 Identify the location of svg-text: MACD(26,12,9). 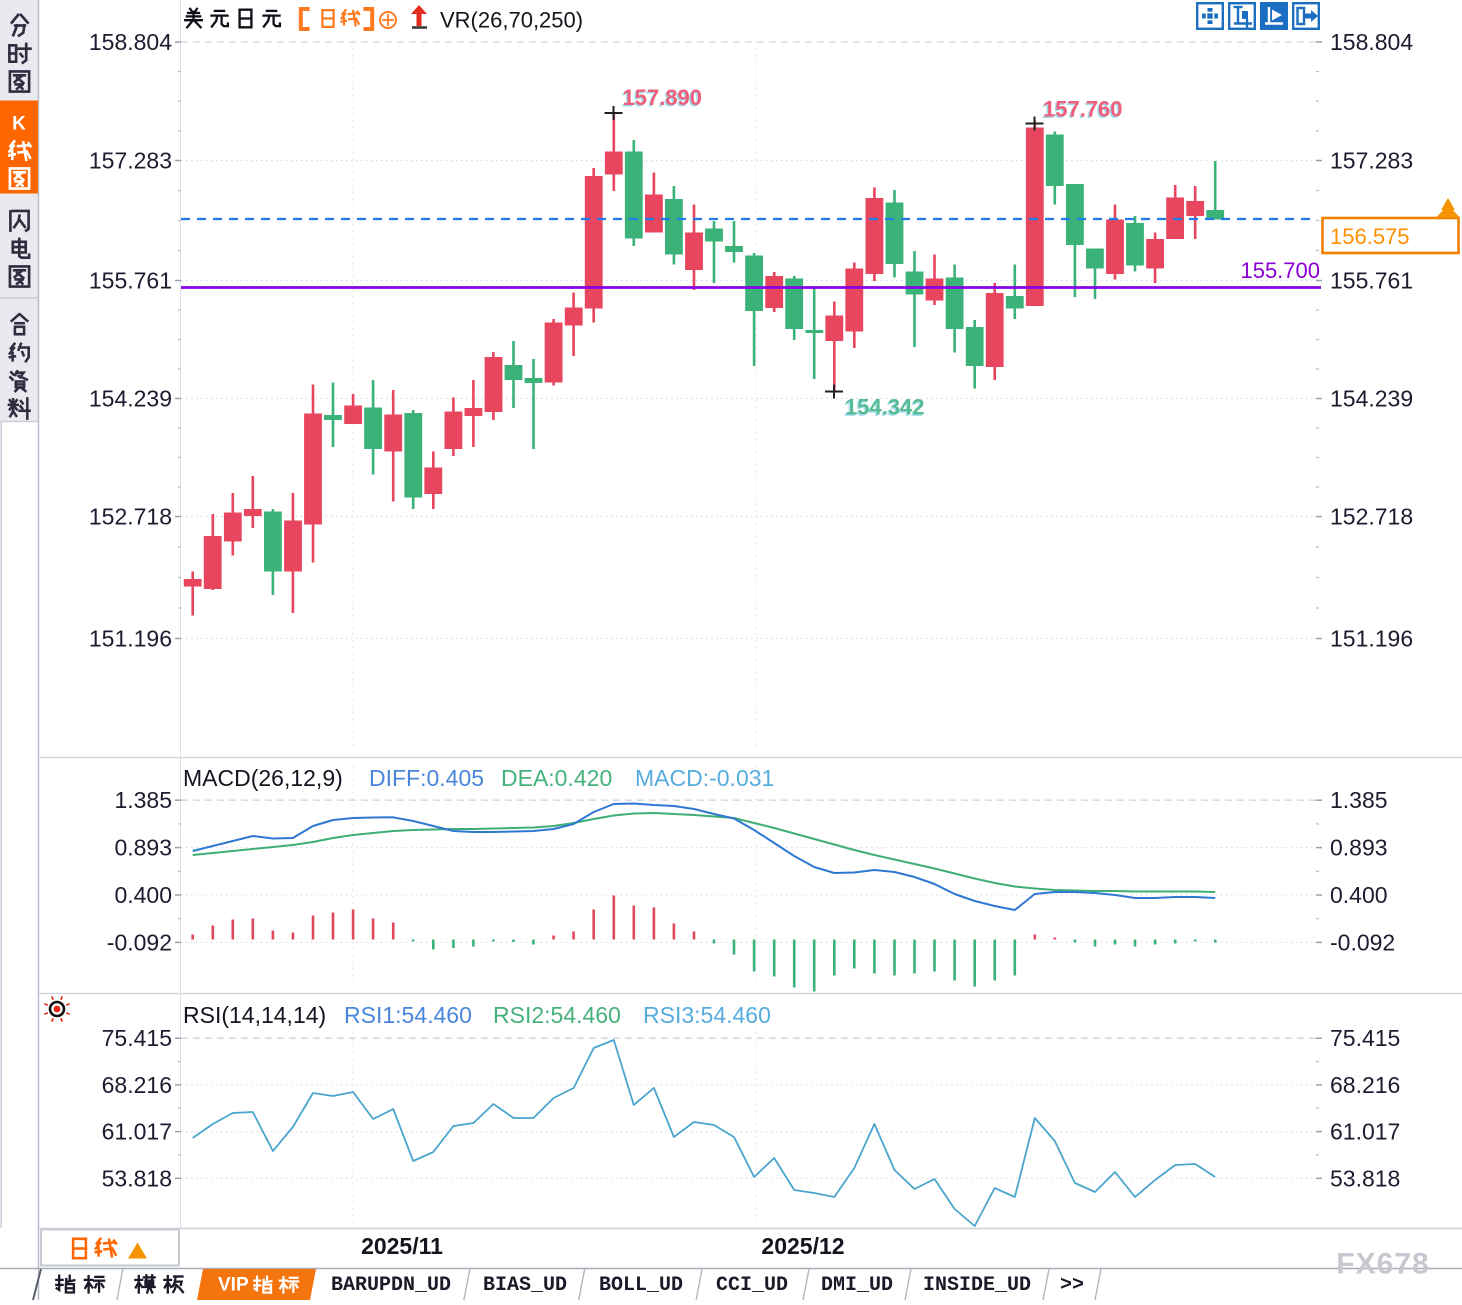
(263, 778).